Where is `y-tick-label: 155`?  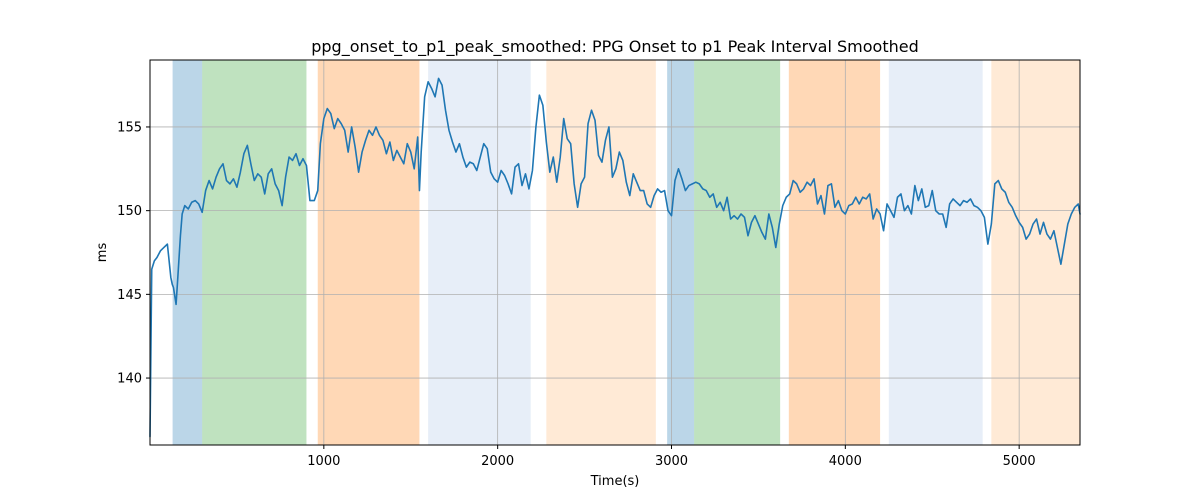 y-tick-label: 155 is located at coordinates (129, 127).